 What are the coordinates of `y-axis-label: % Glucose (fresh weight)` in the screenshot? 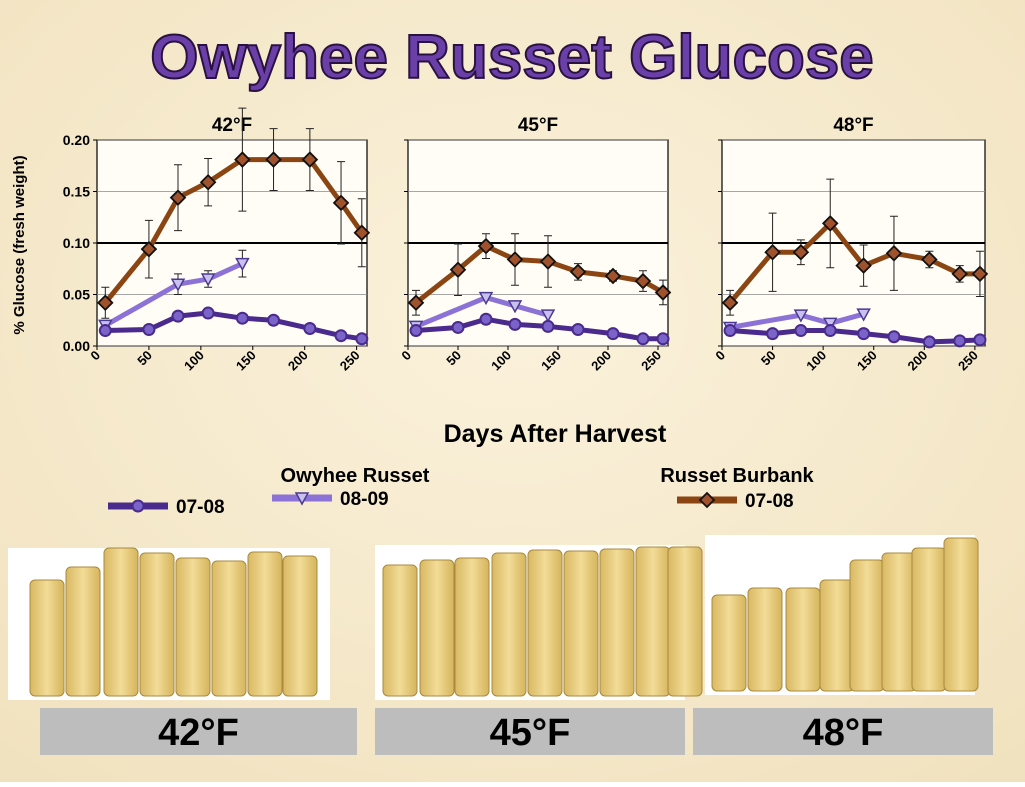 It's located at (19, 244).